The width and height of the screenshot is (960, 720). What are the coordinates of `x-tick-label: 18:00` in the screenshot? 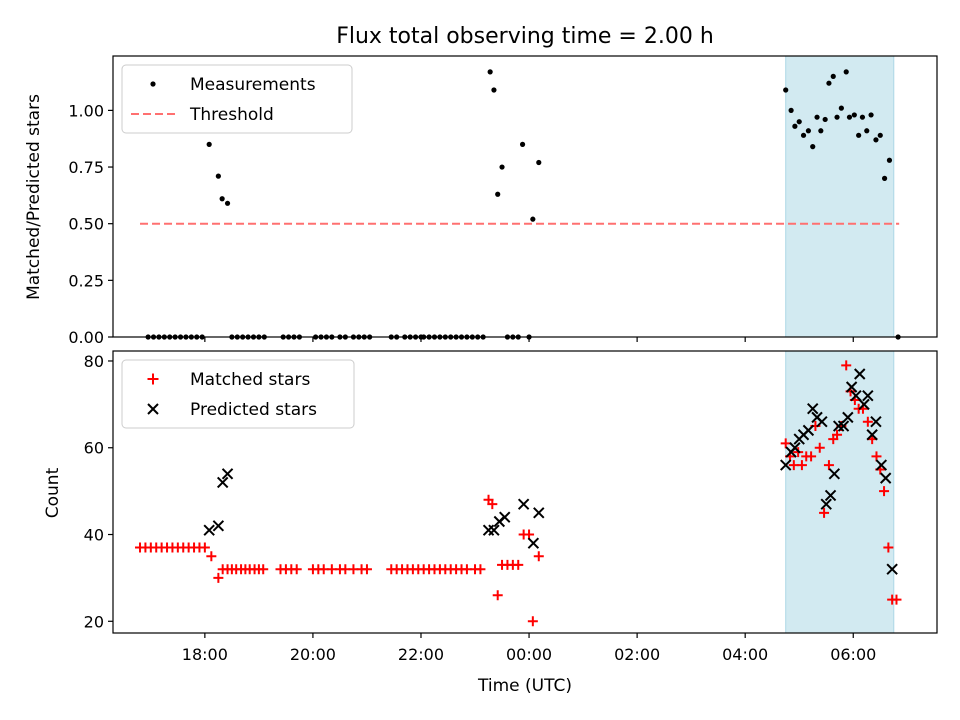 It's located at (205, 654).